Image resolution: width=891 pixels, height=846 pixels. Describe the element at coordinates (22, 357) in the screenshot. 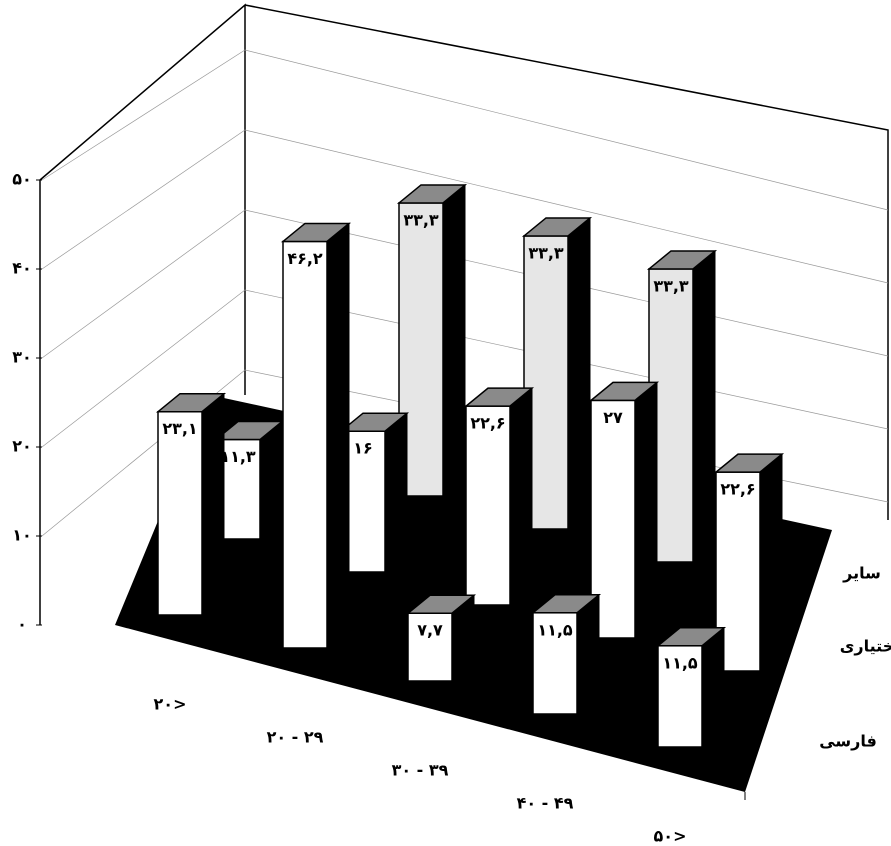

I see `y-tick-label: ۳۰` at that location.